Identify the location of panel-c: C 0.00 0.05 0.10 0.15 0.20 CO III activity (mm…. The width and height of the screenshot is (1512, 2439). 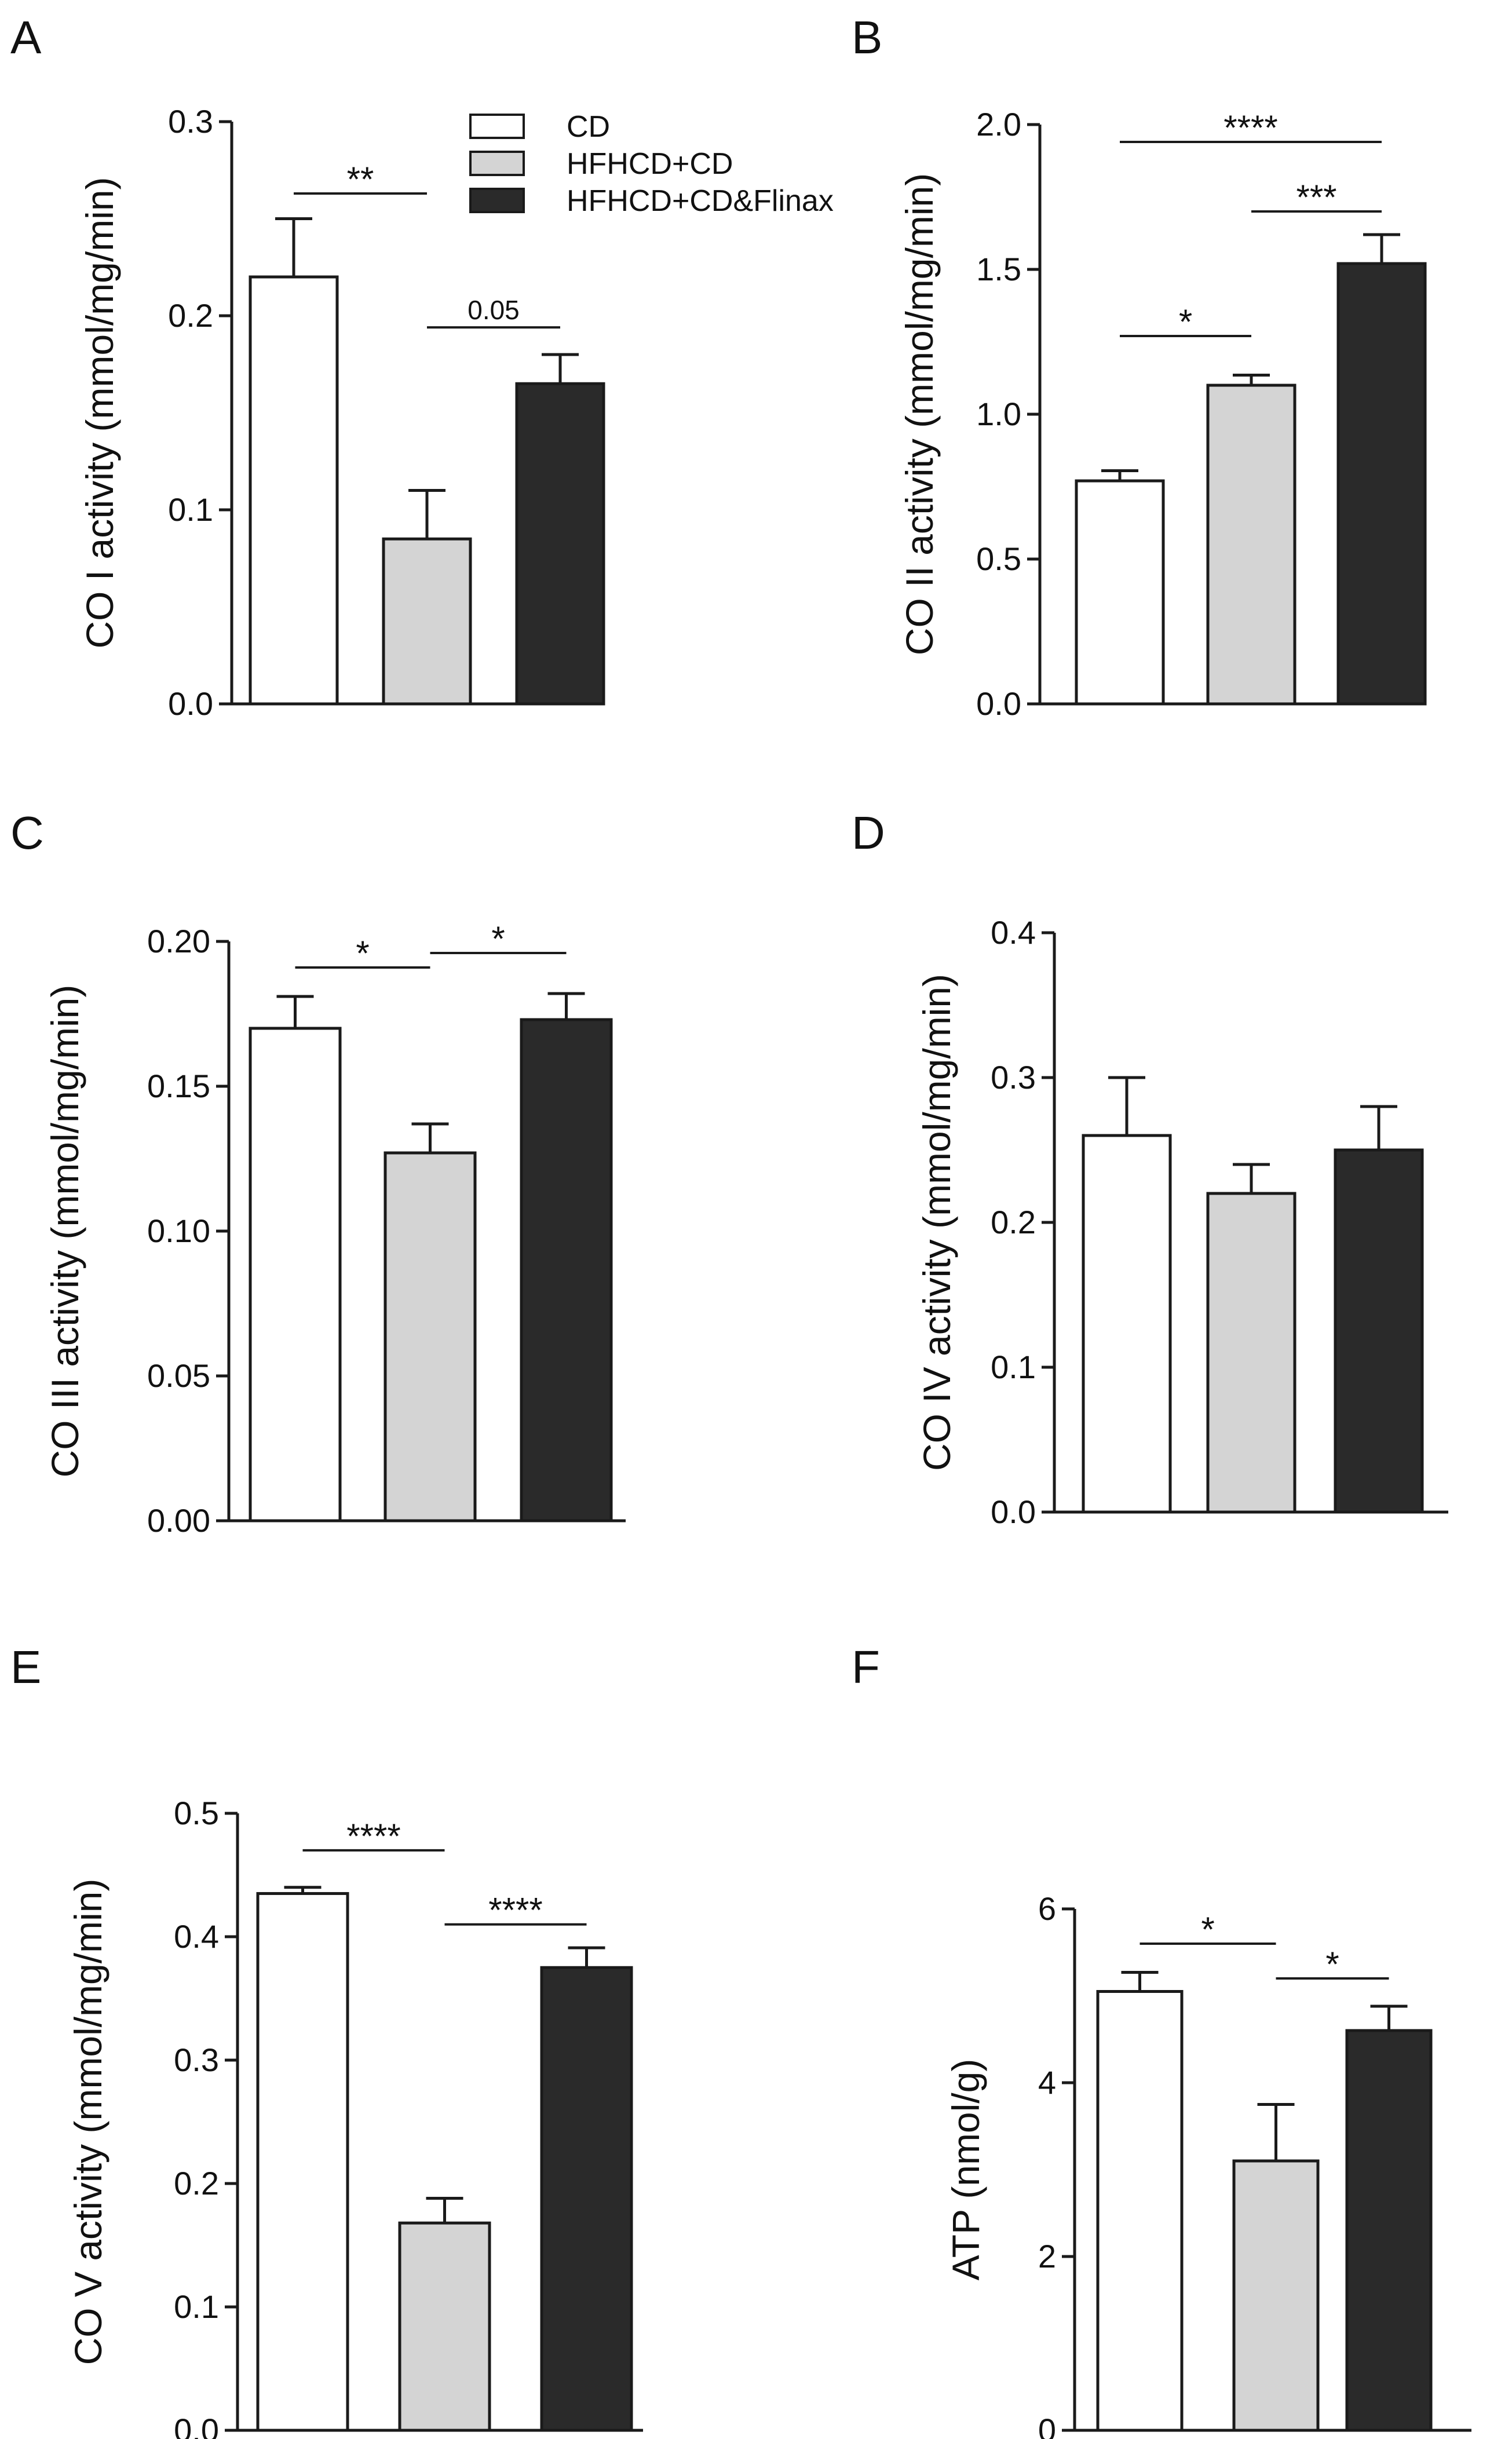
(318, 1173).